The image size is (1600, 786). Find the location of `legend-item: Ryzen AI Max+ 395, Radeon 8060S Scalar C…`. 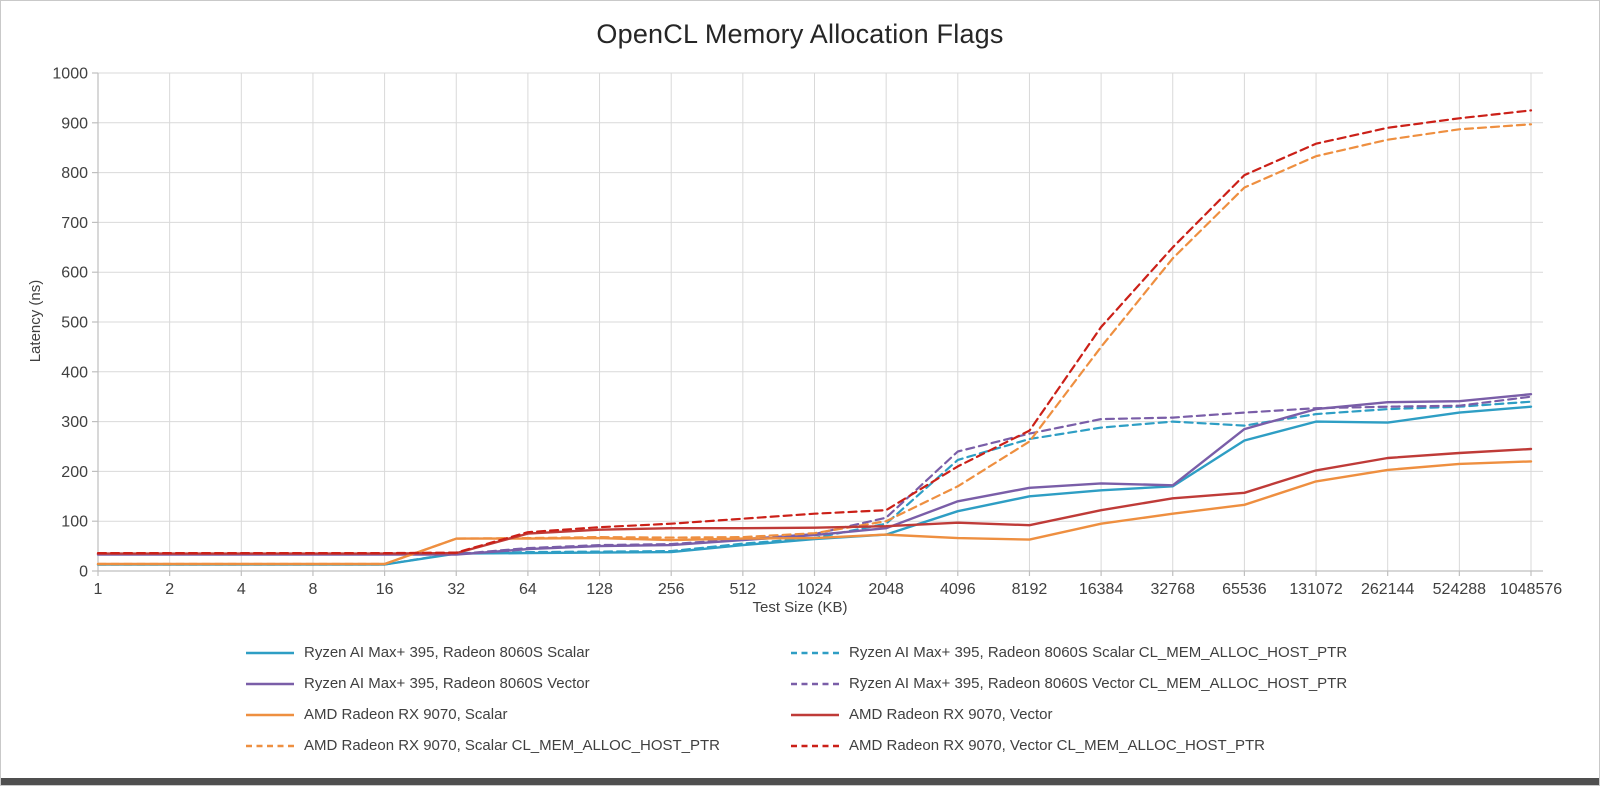

legend-item: Ryzen AI Max+ 395, Radeon 8060S Scalar C… is located at coordinates (1069, 652).